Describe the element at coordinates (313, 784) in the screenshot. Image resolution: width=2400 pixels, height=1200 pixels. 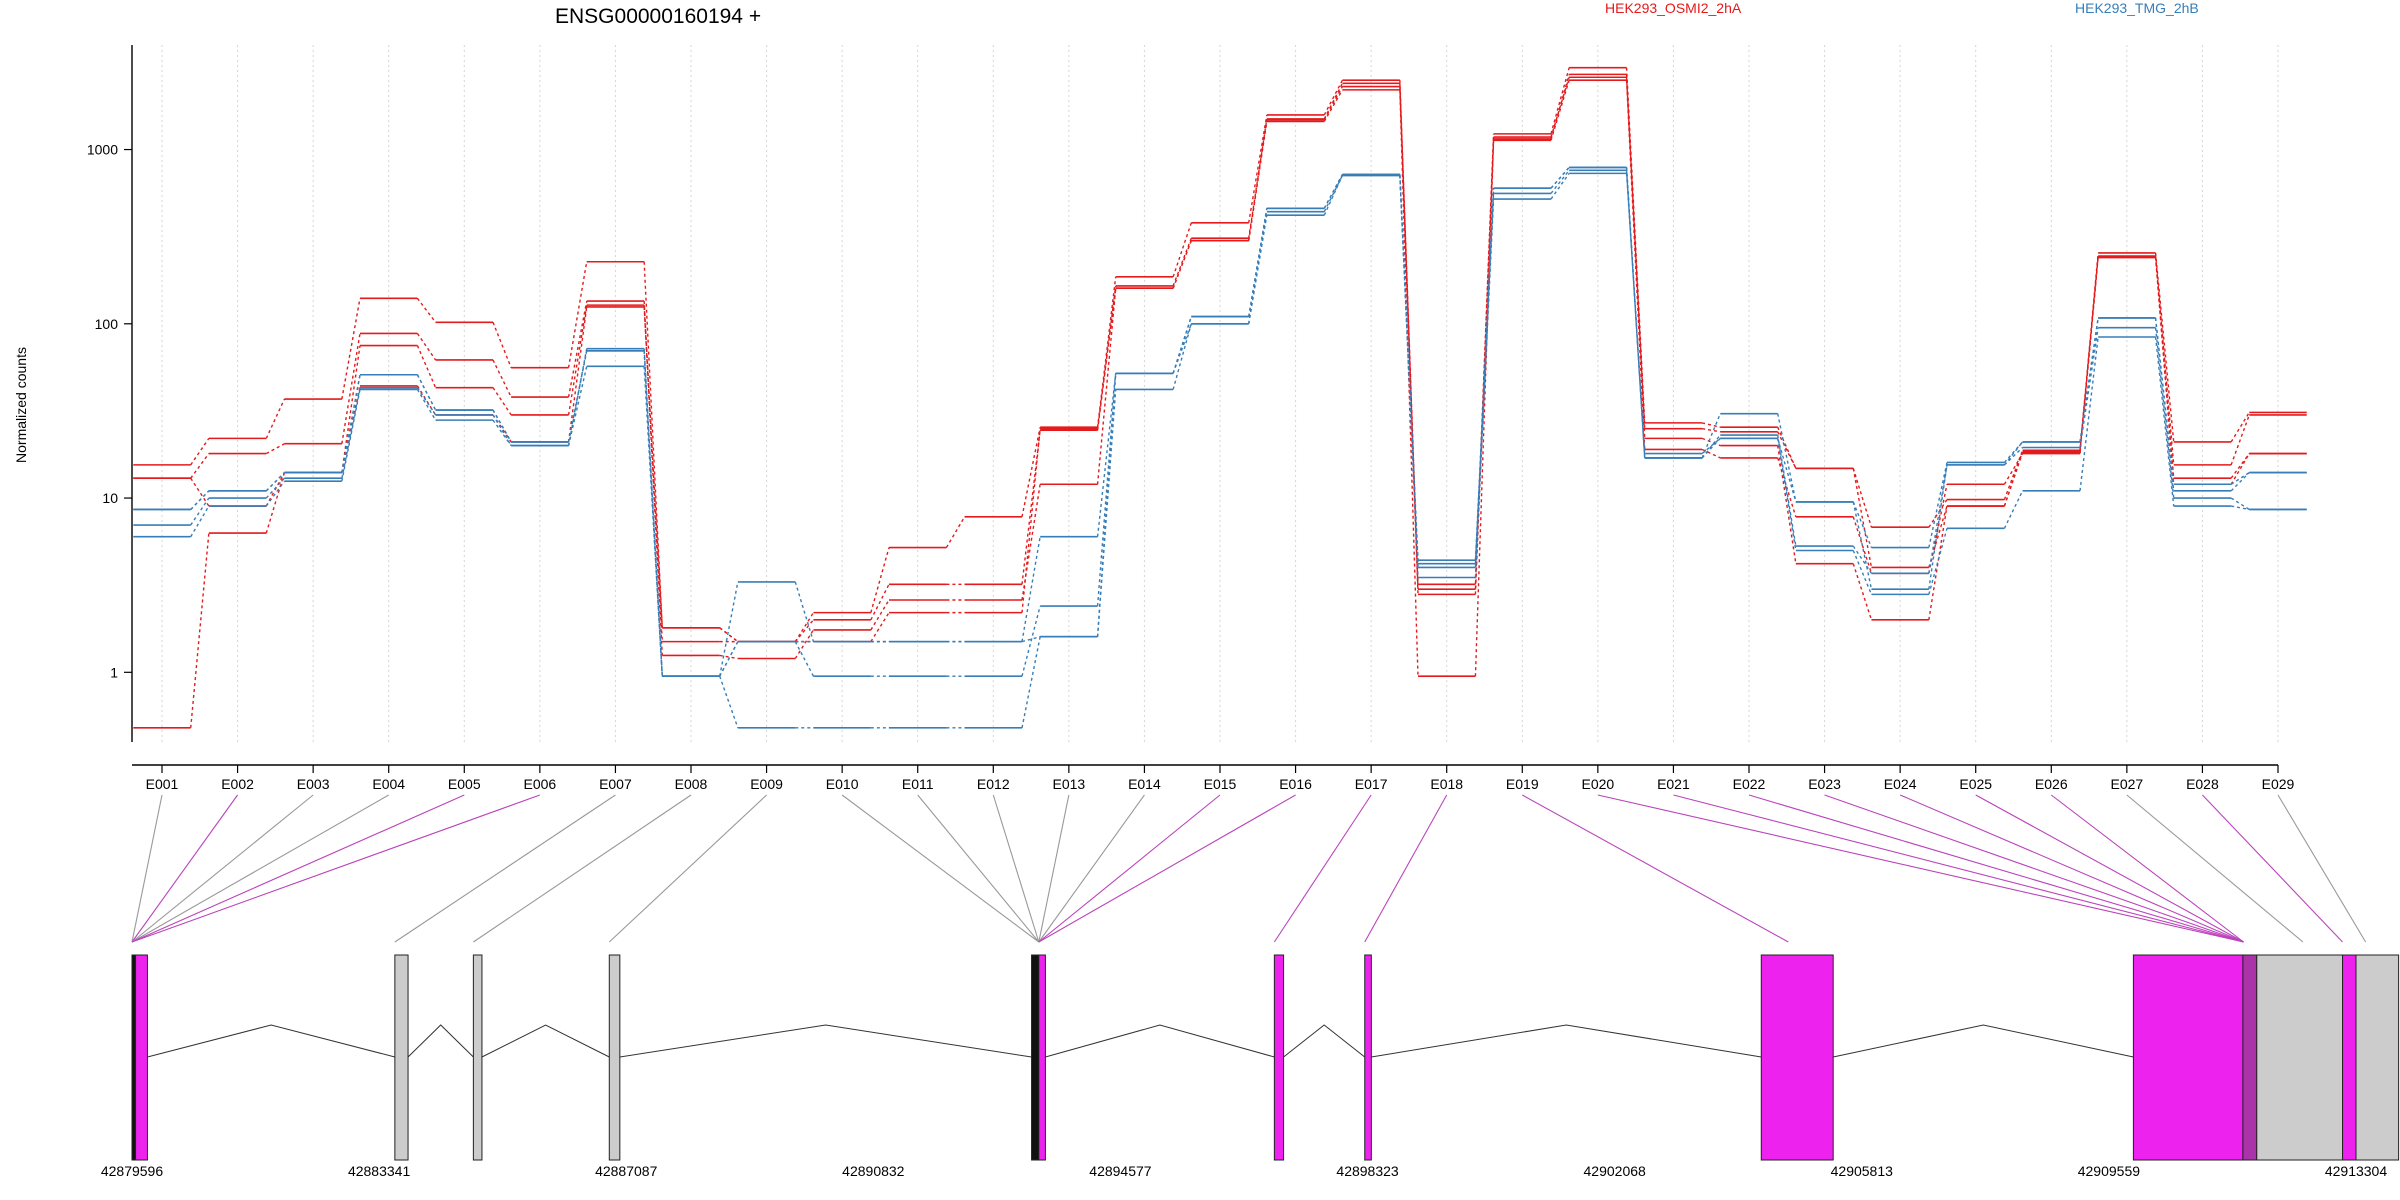
I see `x-tick-label-E003: E003` at that location.